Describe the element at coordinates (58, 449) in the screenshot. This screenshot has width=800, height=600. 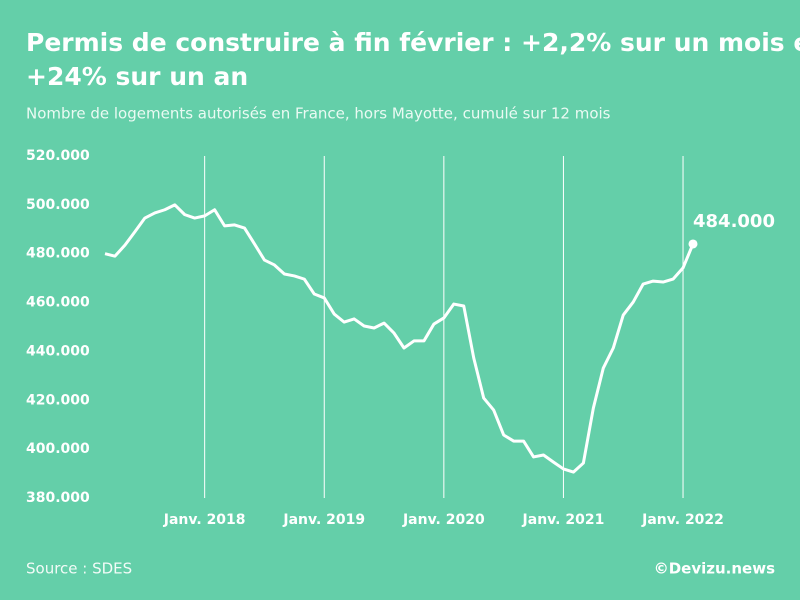
I see `y-tick-label: 400.000` at that location.